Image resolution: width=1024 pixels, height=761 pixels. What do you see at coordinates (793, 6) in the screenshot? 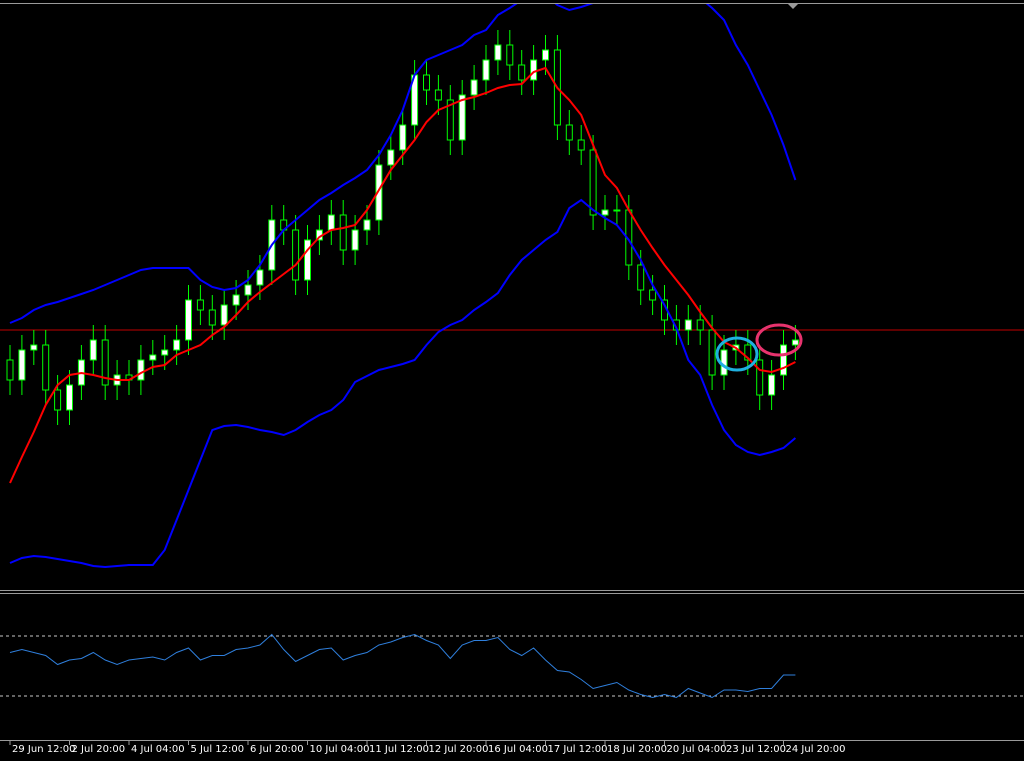
I see `shift-marker` at bounding box center [793, 6].